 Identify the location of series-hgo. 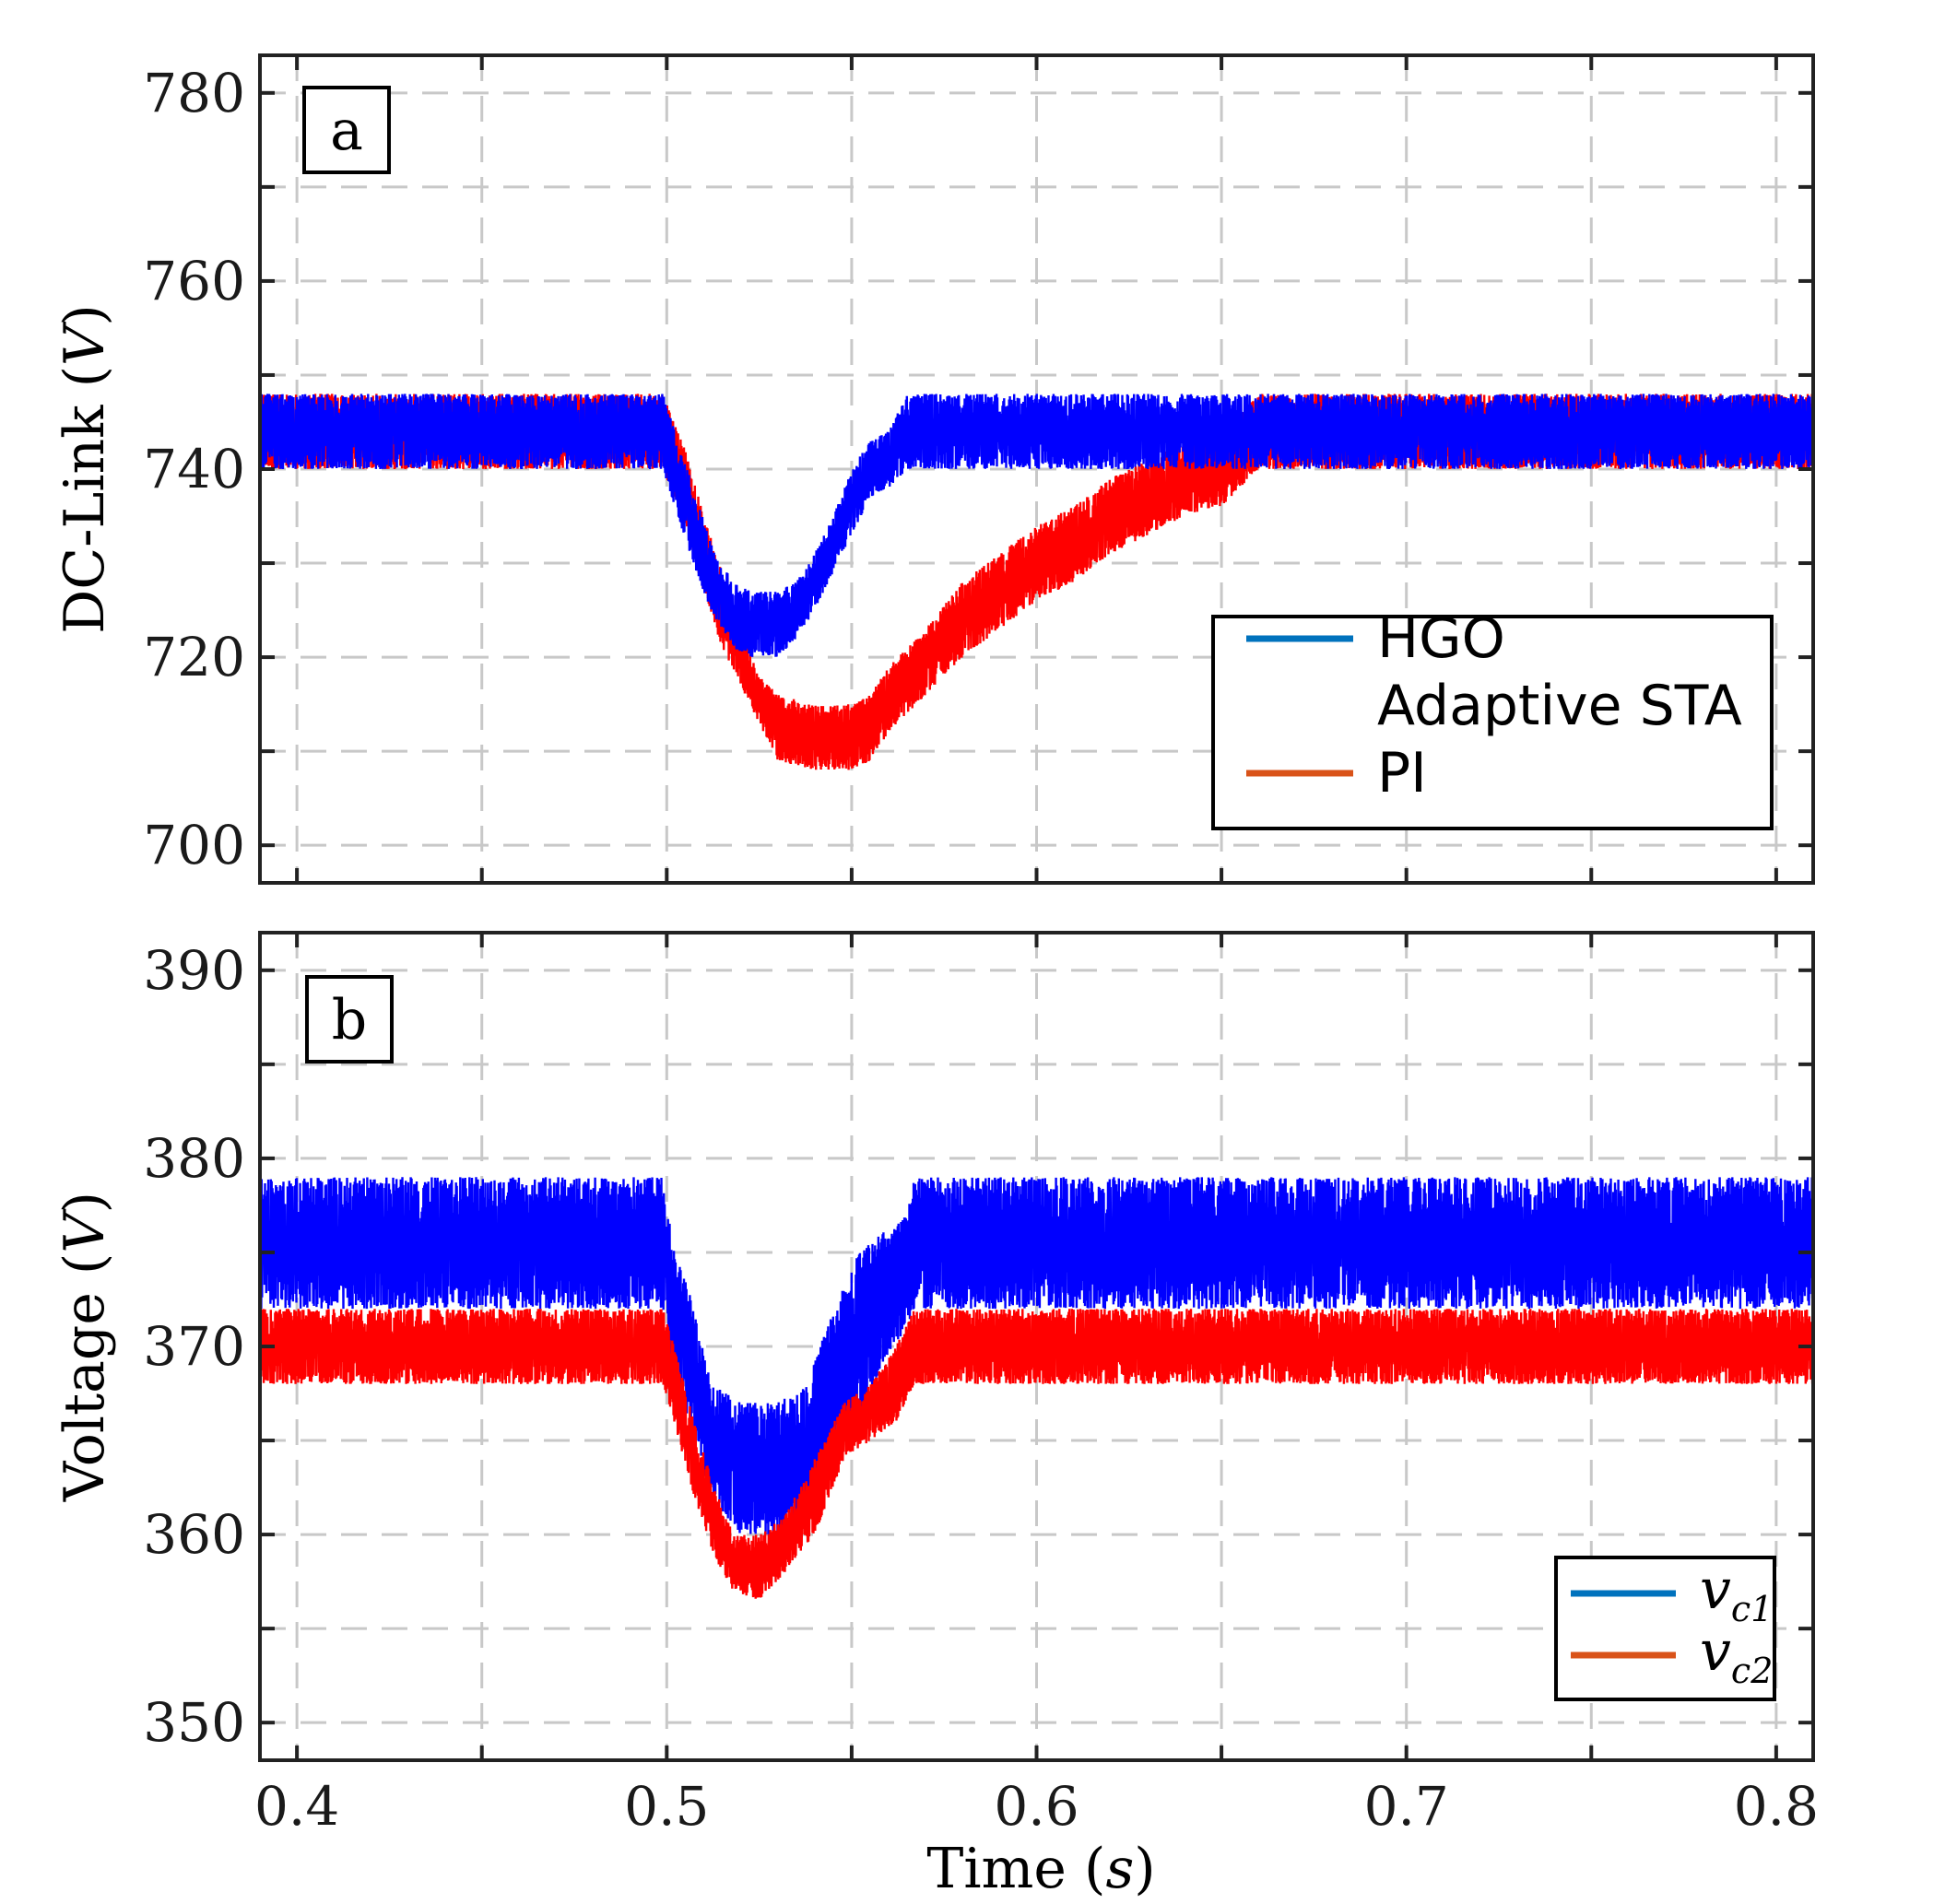
(1036, 525).